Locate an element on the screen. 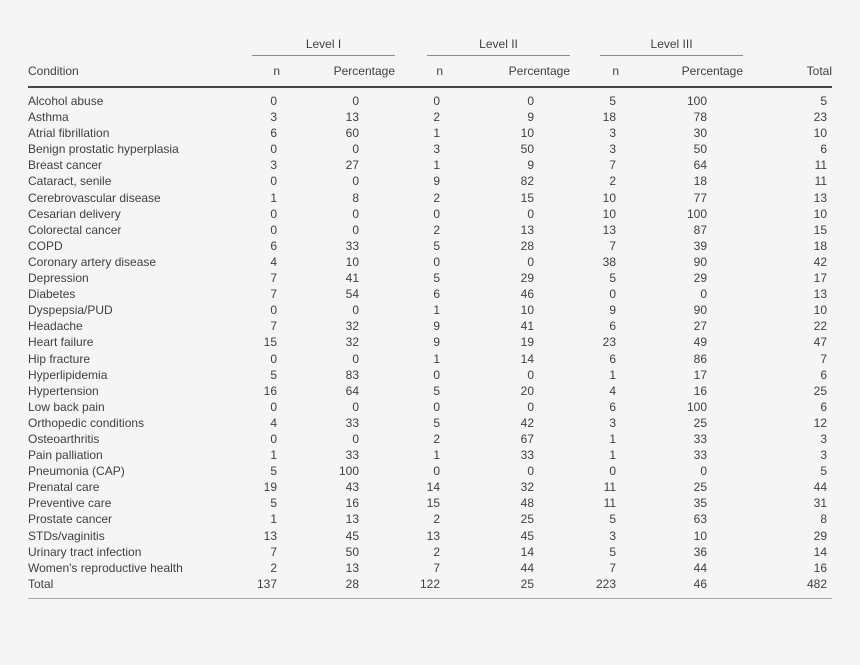  table-row: Heart failure 15 32 9 19 23 49 47 is located at coordinates (430, 342).